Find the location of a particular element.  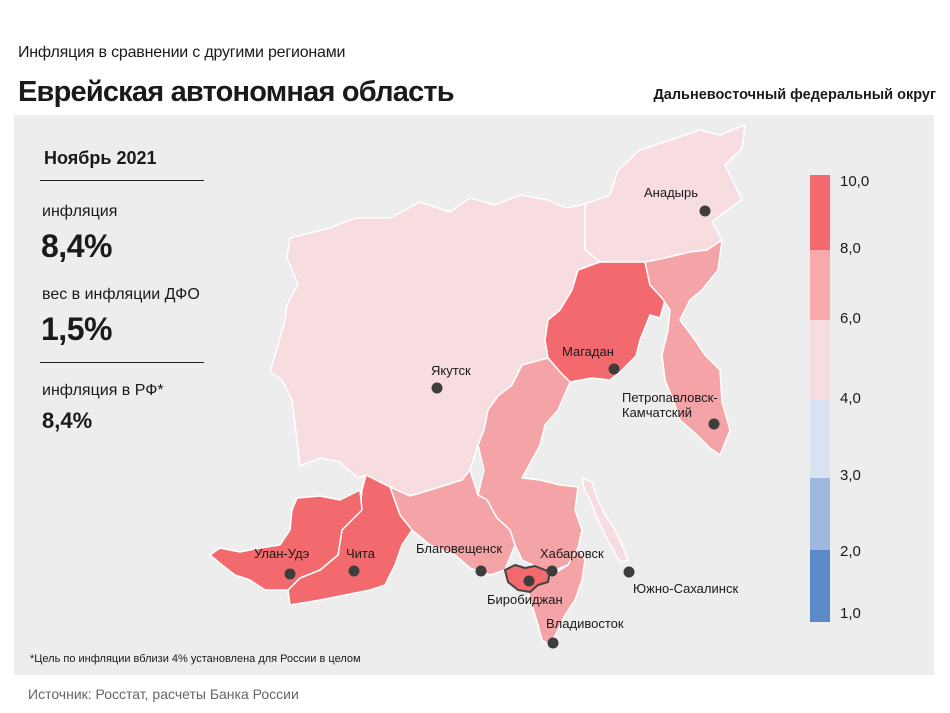

city-label-petropavlovsk-1: Петропавловск- is located at coordinates (670, 397).